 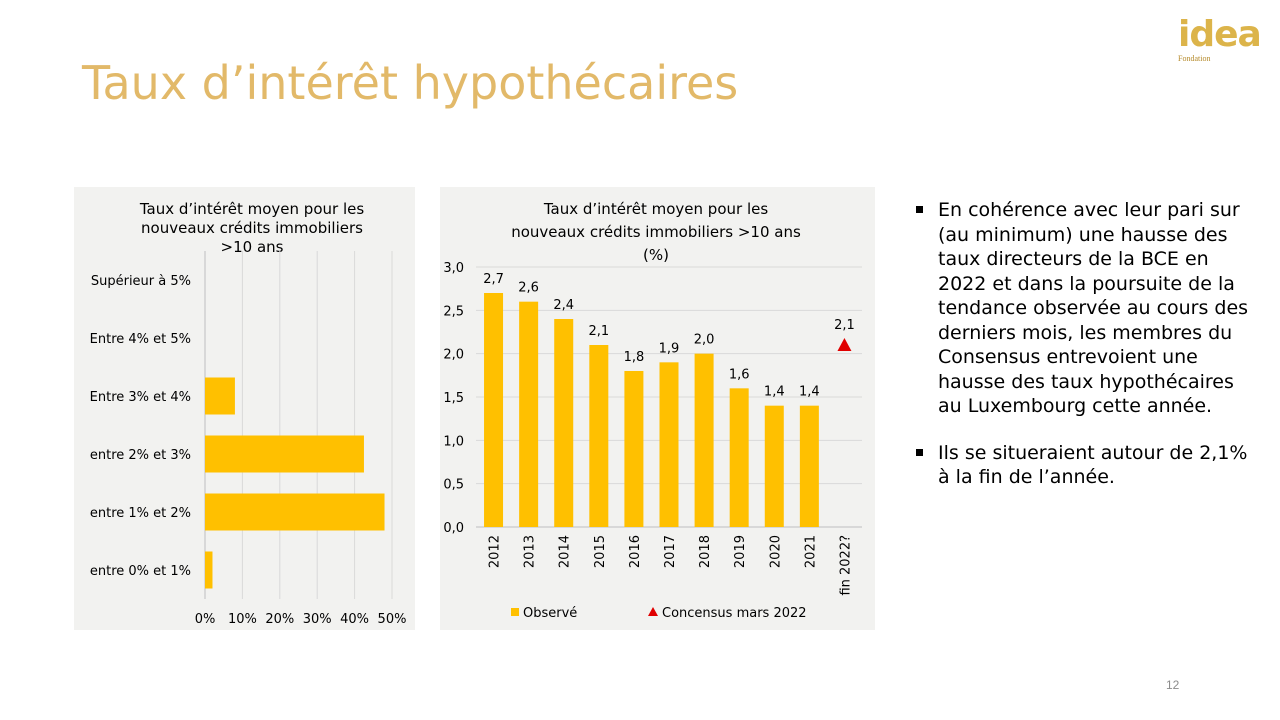 What do you see at coordinates (453, 398) in the screenshot?
I see `y-tick-label: 1,5` at bounding box center [453, 398].